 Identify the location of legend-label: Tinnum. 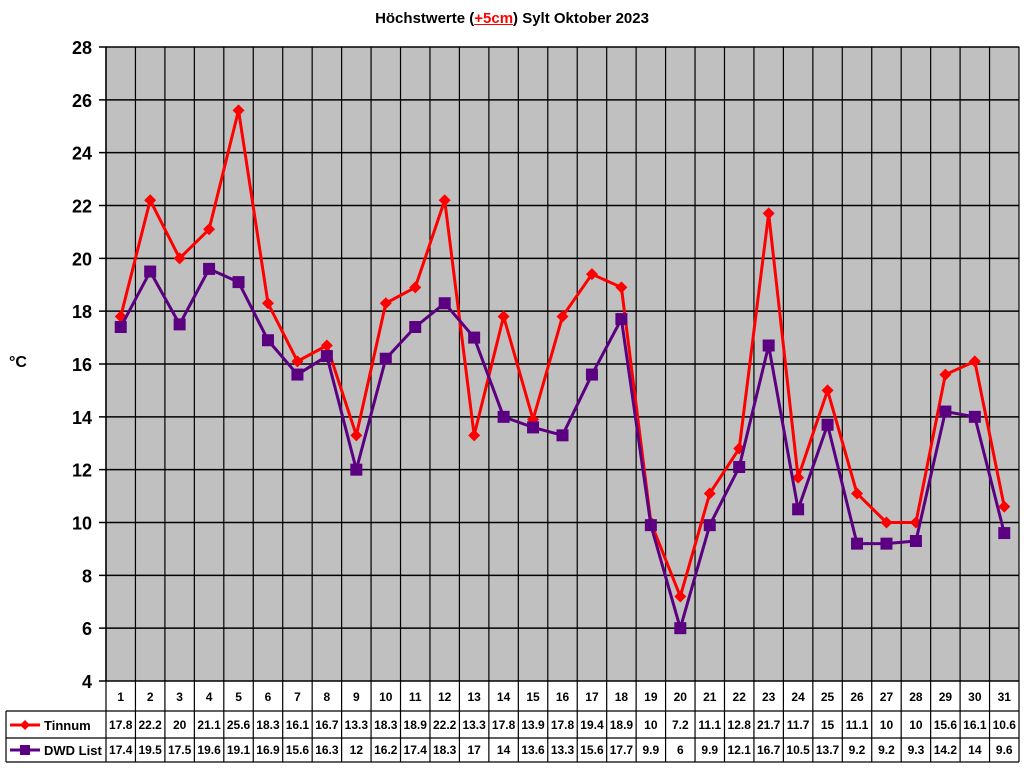
(67, 725).